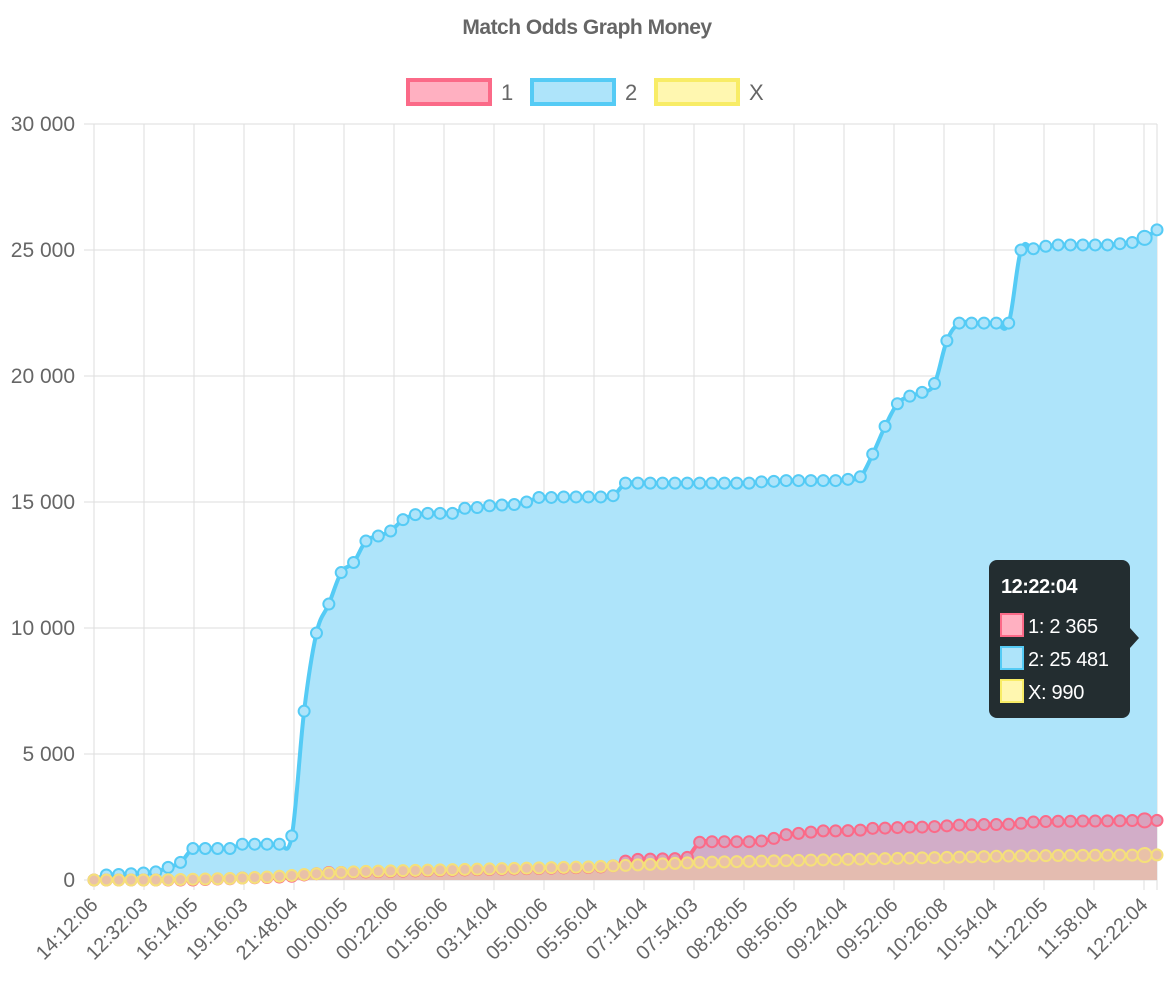  What do you see at coordinates (709, 92) in the screenshot?
I see `legend-item-x: X` at bounding box center [709, 92].